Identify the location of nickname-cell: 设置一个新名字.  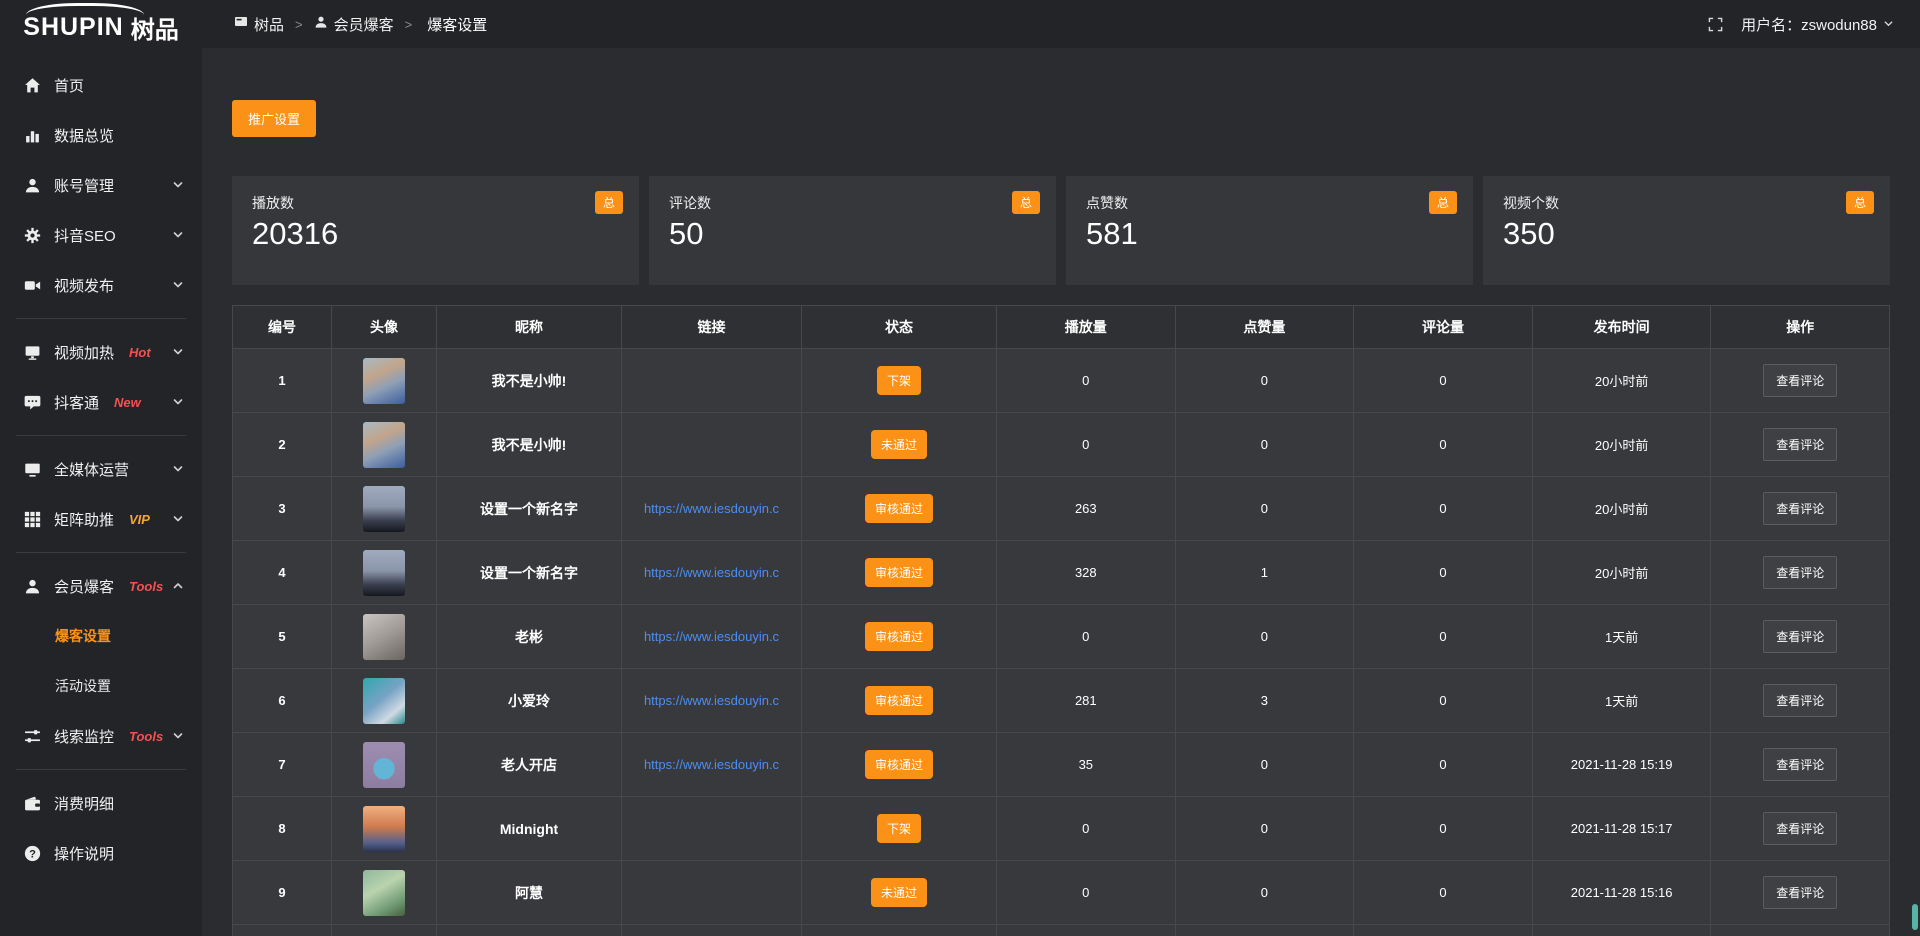
(529, 573).